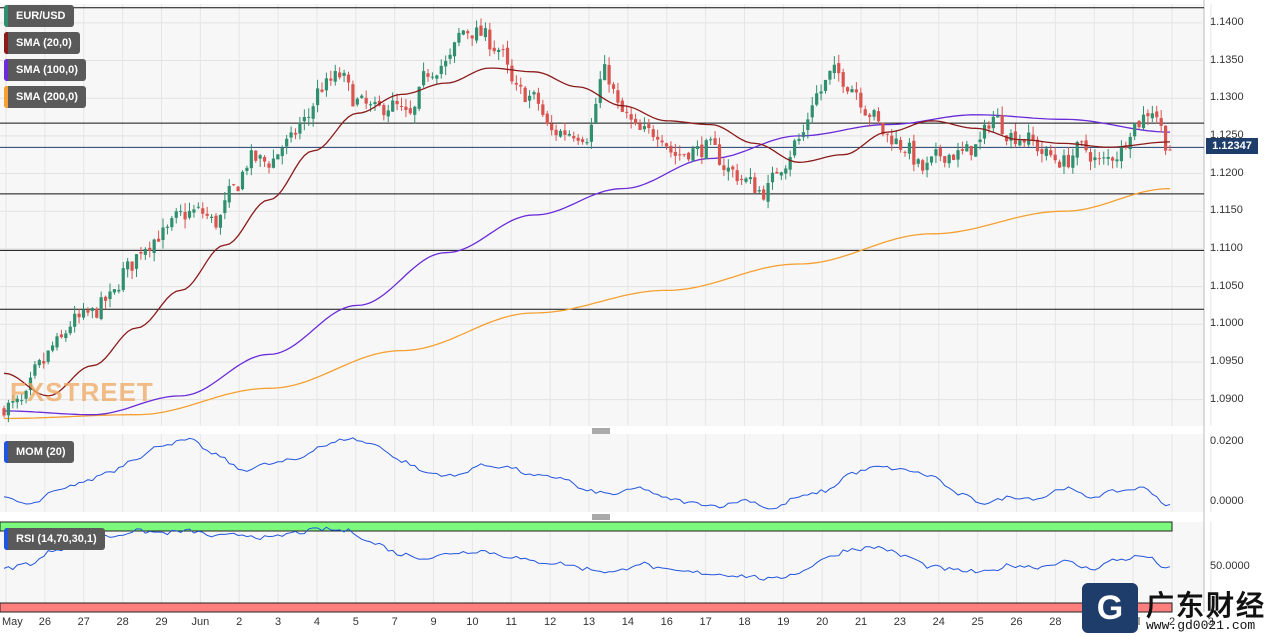  What do you see at coordinates (39, 16) in the screenshot?
I see `legend-pair: EUR/USD` at bounding box center [39, 16].